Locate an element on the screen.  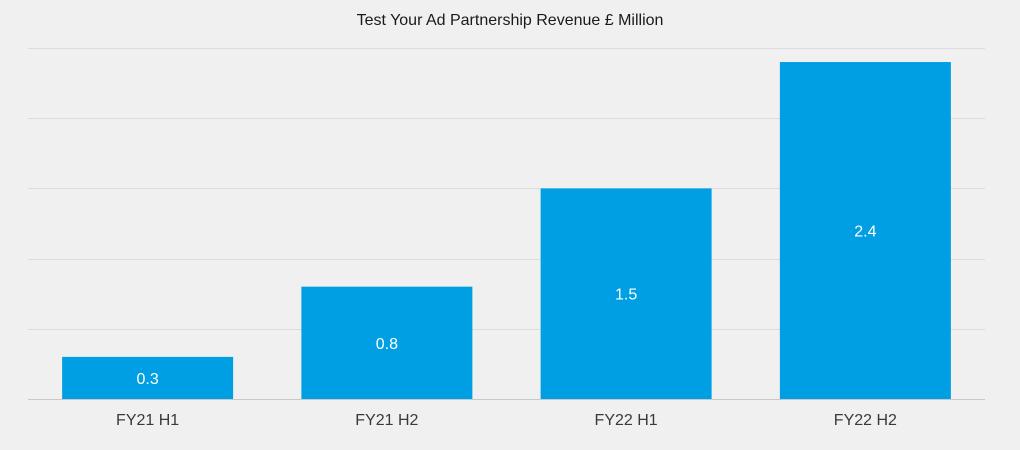
data-label: 0.3 is located at coordinates (148, 379).